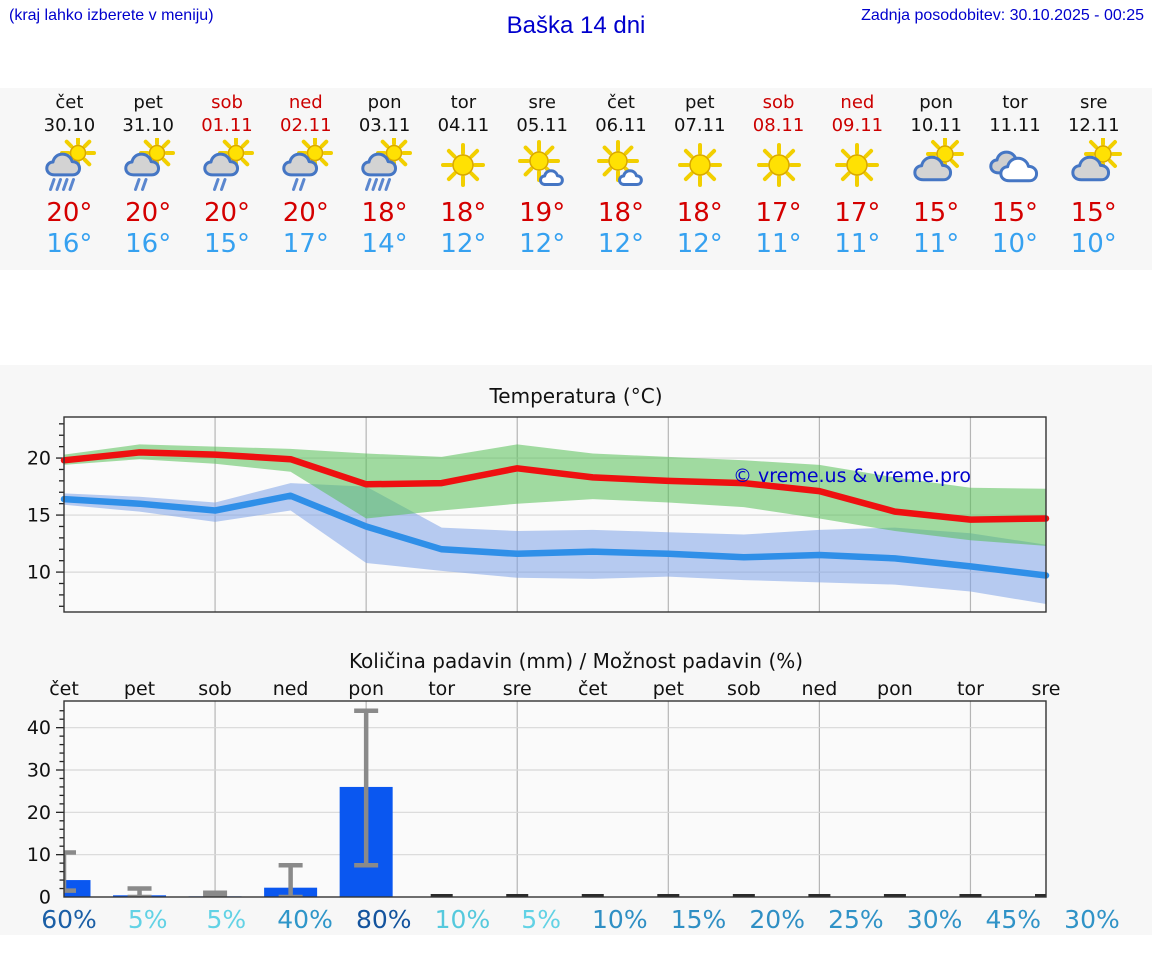 The image size is (1152, 975). Describe the element at coordinates (1093, 125) in the screenshot. I see `day-date: 12.11` at that location.